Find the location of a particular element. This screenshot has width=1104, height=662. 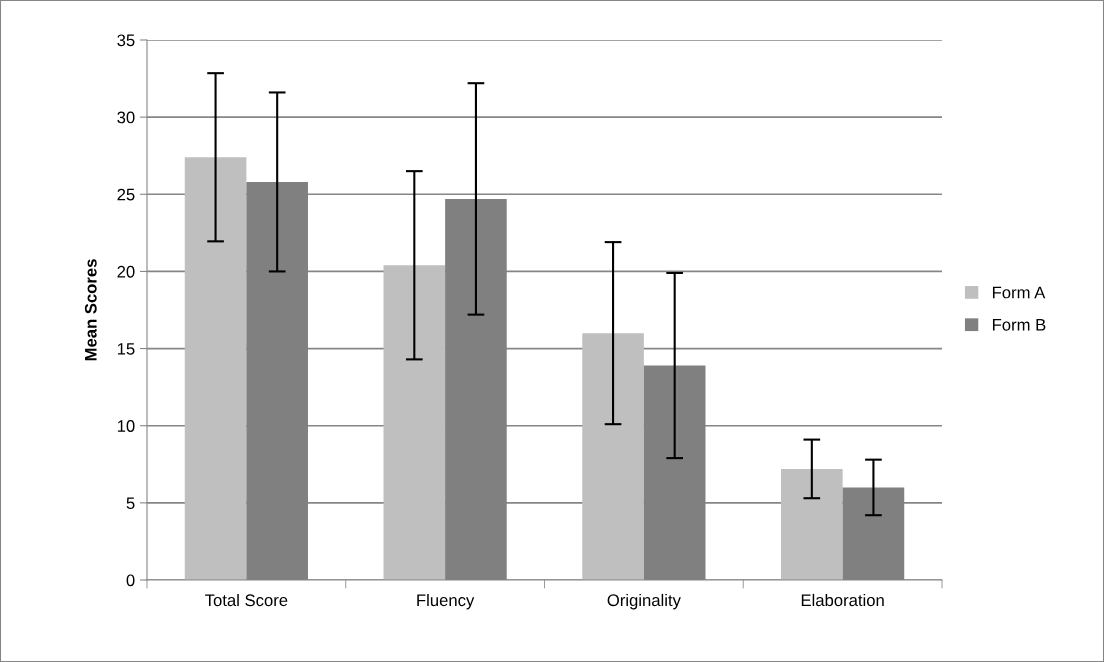

y-tick-label: 20 is located at coordinates (126, 271).